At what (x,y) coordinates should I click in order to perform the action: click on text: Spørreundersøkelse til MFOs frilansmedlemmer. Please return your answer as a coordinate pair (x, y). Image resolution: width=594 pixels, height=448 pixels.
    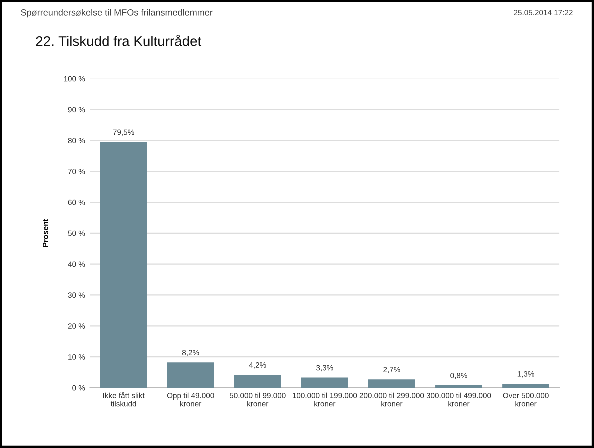
    Looking at the image, I should click on (117, 13).